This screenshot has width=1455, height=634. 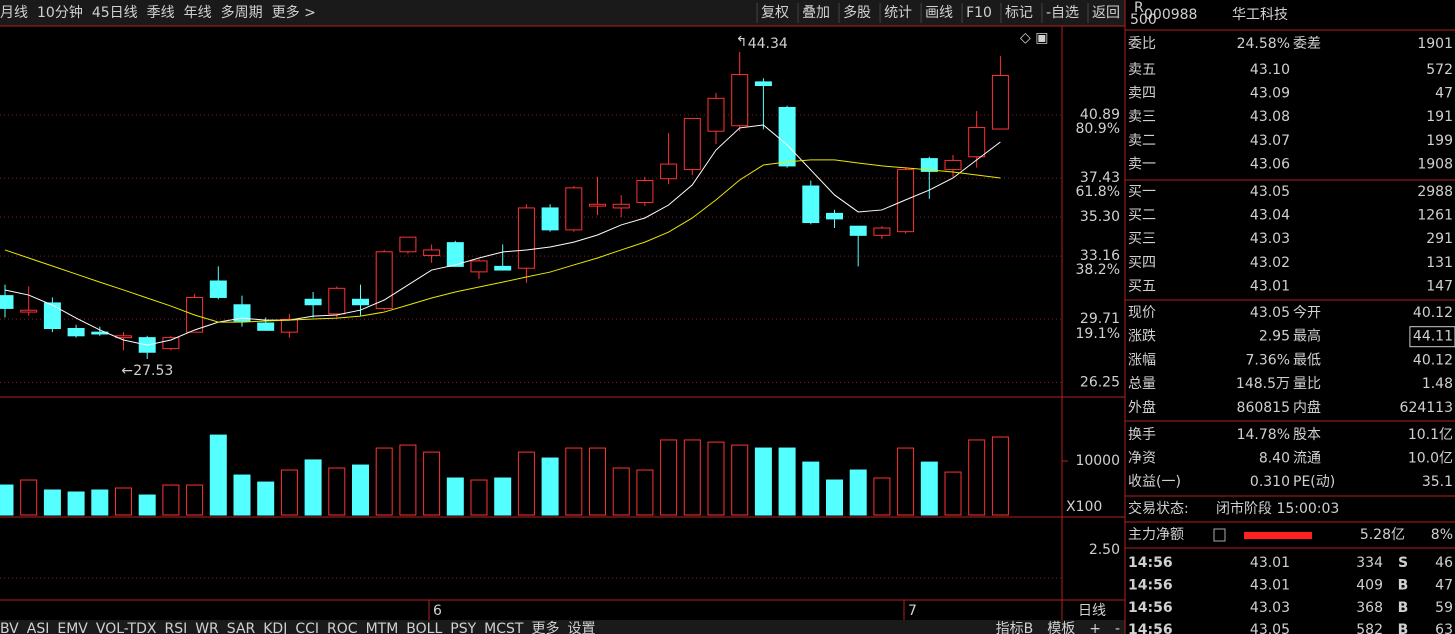 I want to click on indicator-tab: MCST, so click(x=504, y=627).